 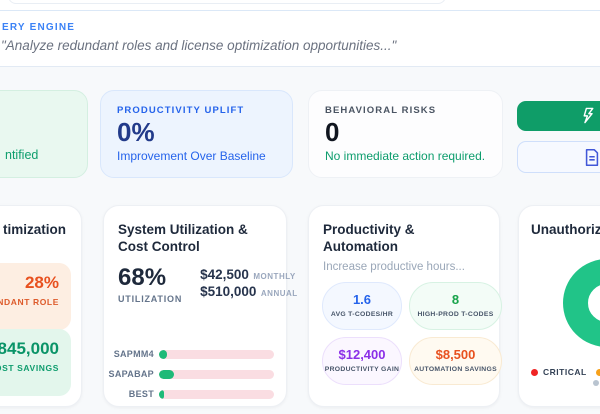 What do you see at coordinates (300, 10) in the screenshot?
I see `top-divider` at bounding box center [300, 10].